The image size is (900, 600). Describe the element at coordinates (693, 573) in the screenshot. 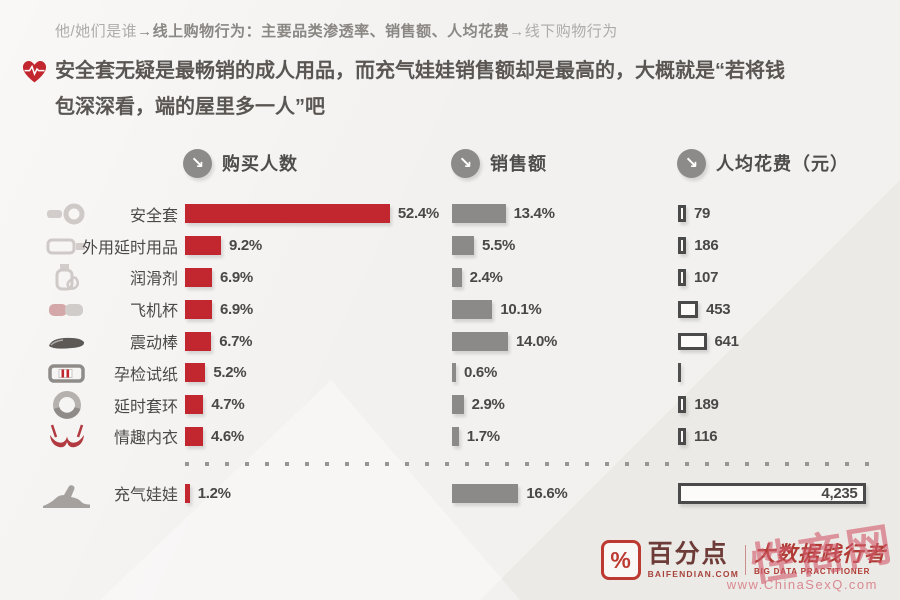

I see `brand-domain: BAIFENDIAN.COM` at that location.